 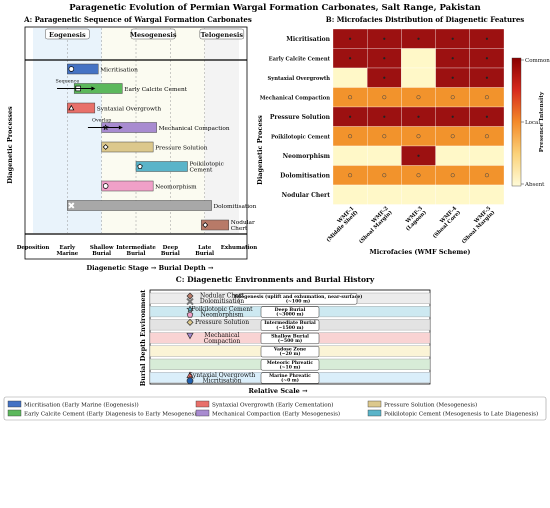 What do you see at coordinates (290, 312) in the screenshot?
I see `environment-label: Deep Burial (~3000 m)` at bounding box center [290, 312].